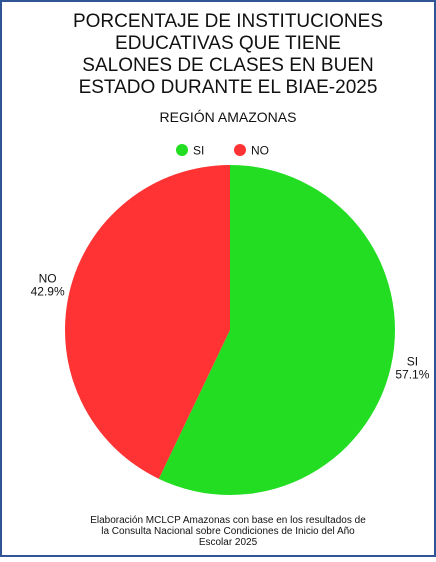 Image resolution: width=436 pixels, height=562 pixels. Describe the element at coordinates (198, 151) in the screenshot. I see `legend-label: SI` at that location.